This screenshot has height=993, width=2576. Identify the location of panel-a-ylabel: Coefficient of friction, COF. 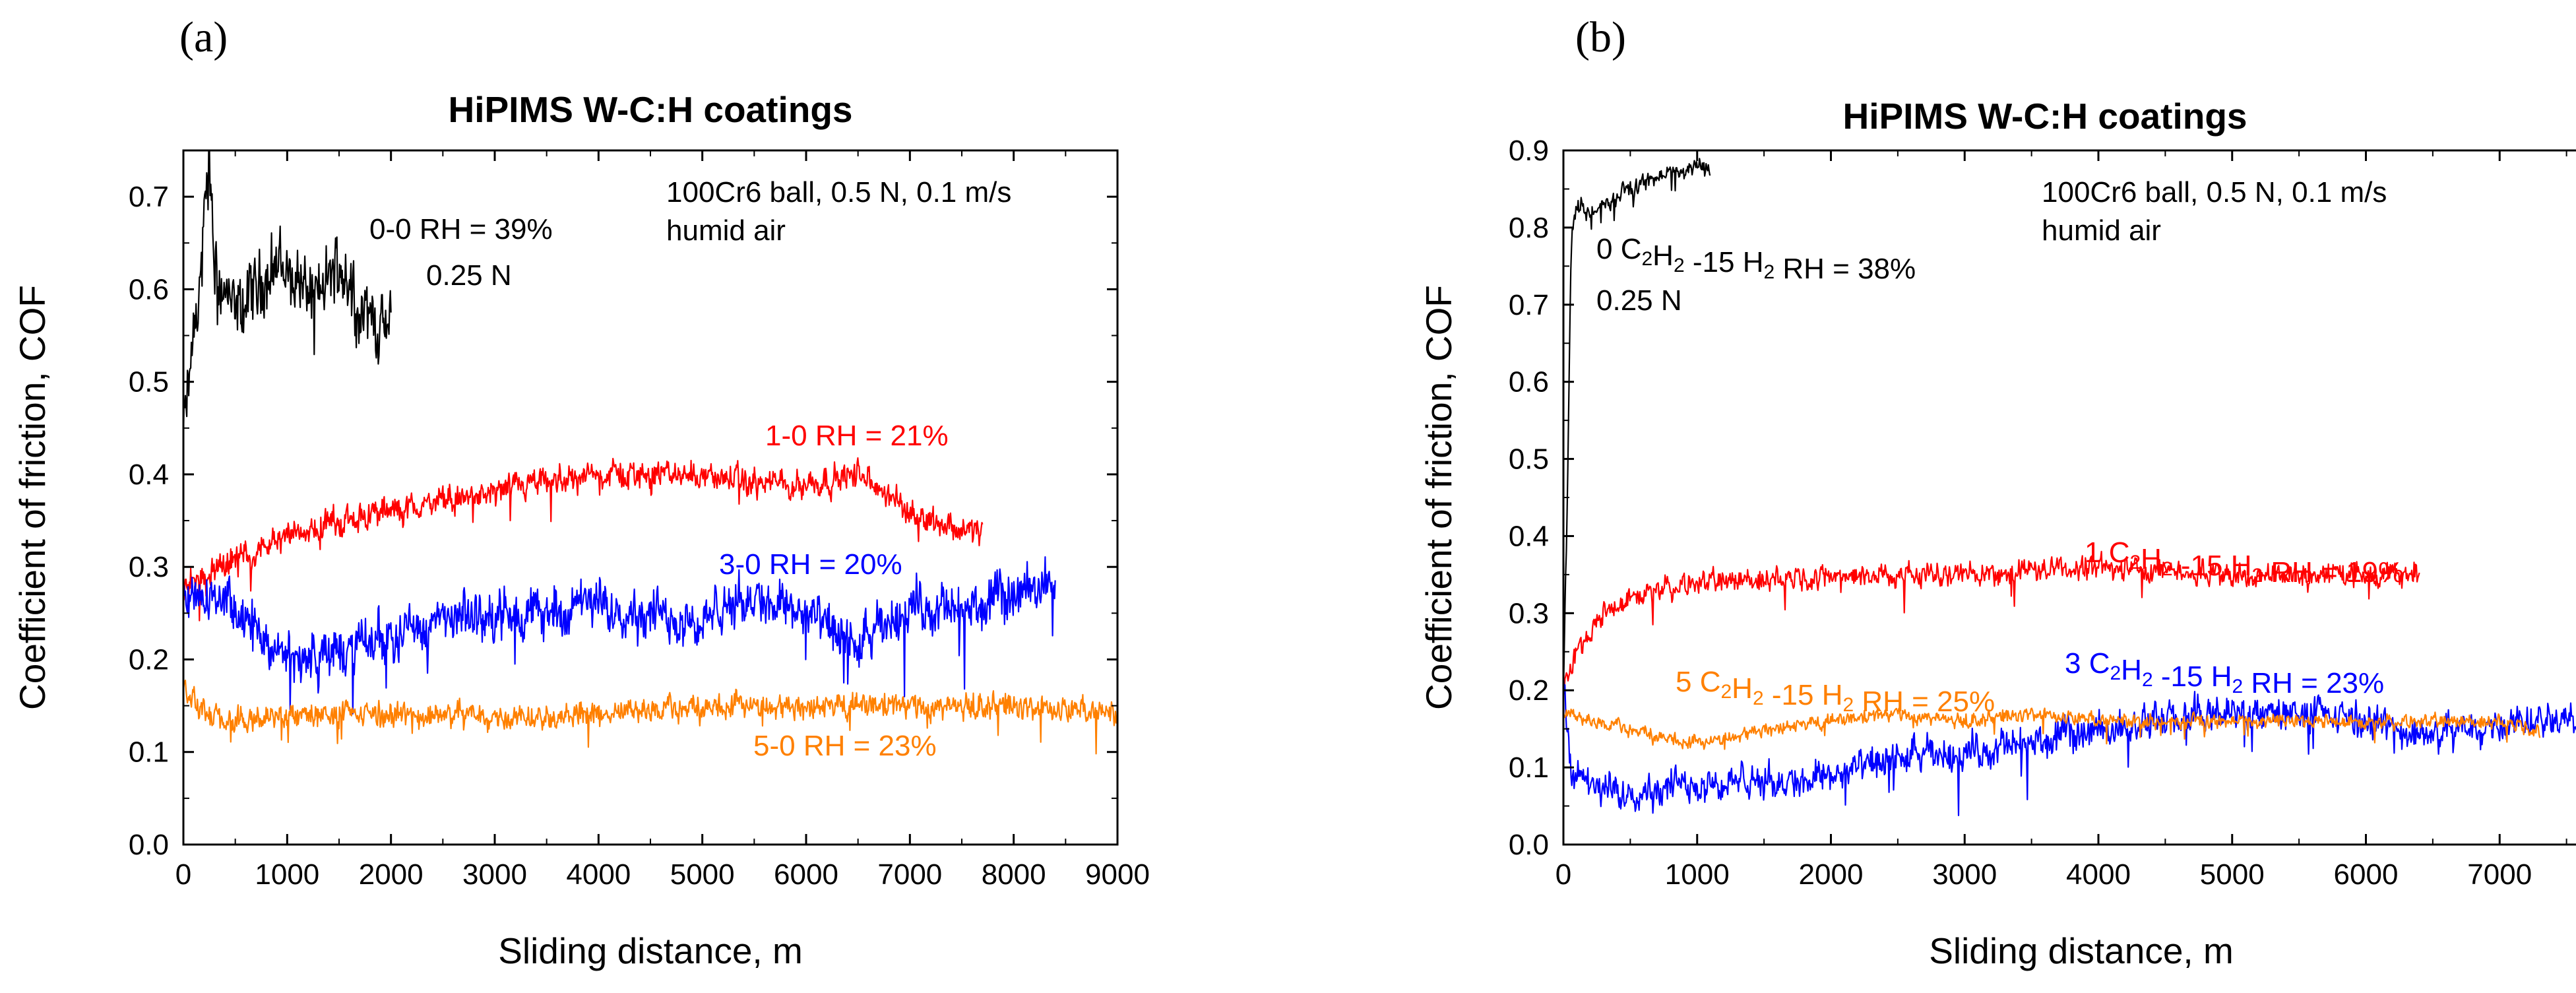
(32, 498).